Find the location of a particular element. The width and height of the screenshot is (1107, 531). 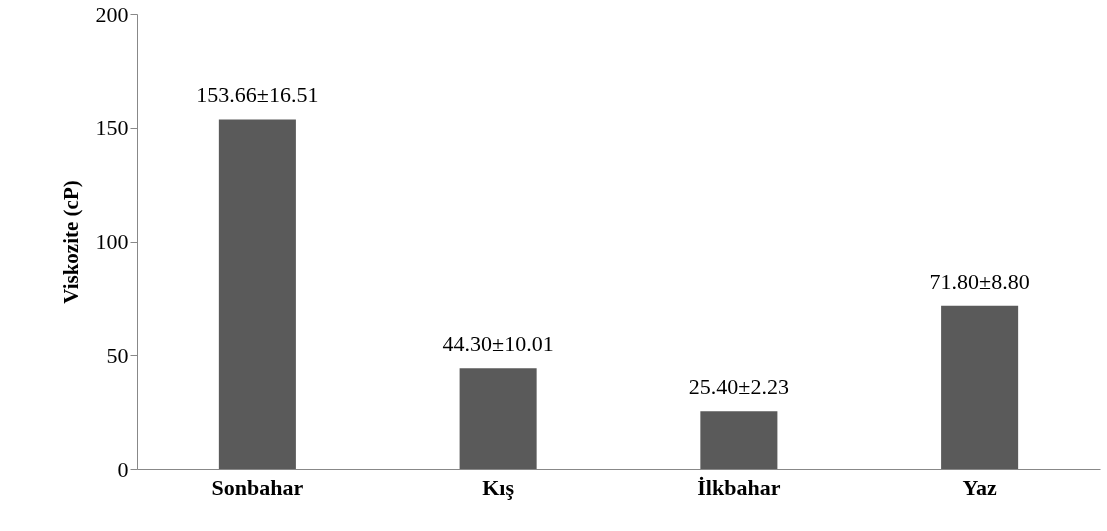

y-tick-label: 0 is located at coordinates (123, 469).